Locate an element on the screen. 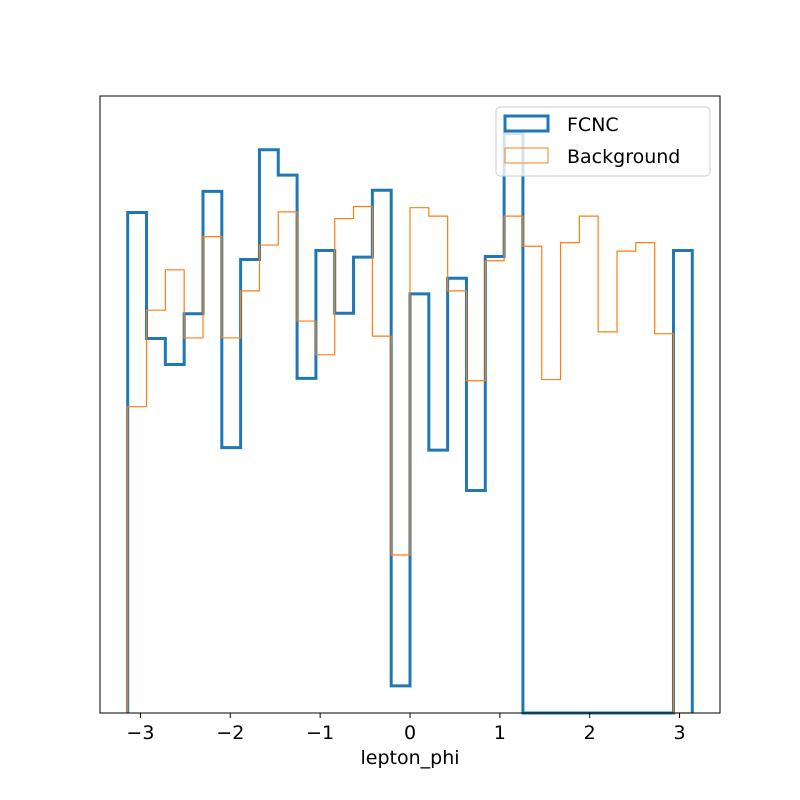 The height and width of the screenshot is (800, 800). legend-swatch-background is located at coordinates (526, 155).